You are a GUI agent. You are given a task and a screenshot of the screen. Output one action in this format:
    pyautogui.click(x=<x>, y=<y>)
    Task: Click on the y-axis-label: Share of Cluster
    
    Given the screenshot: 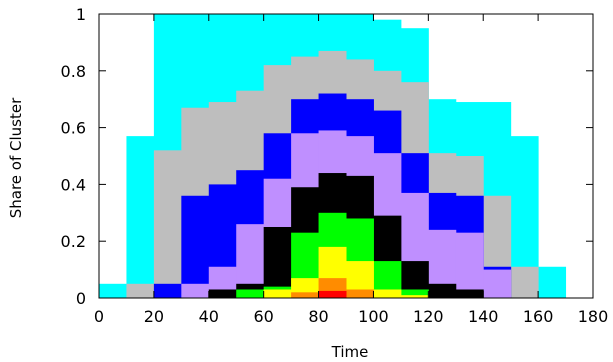 What is the action you would take?
    pyautogui.click(x=16, y=157)
    